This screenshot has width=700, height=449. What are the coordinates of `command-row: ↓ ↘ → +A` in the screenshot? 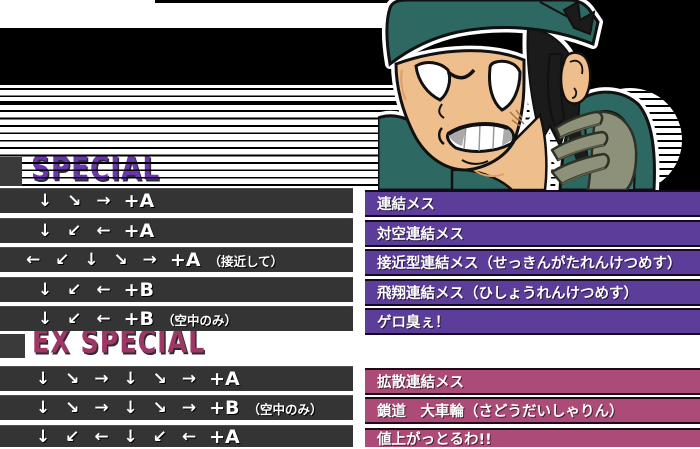 It's located at (176, 200).